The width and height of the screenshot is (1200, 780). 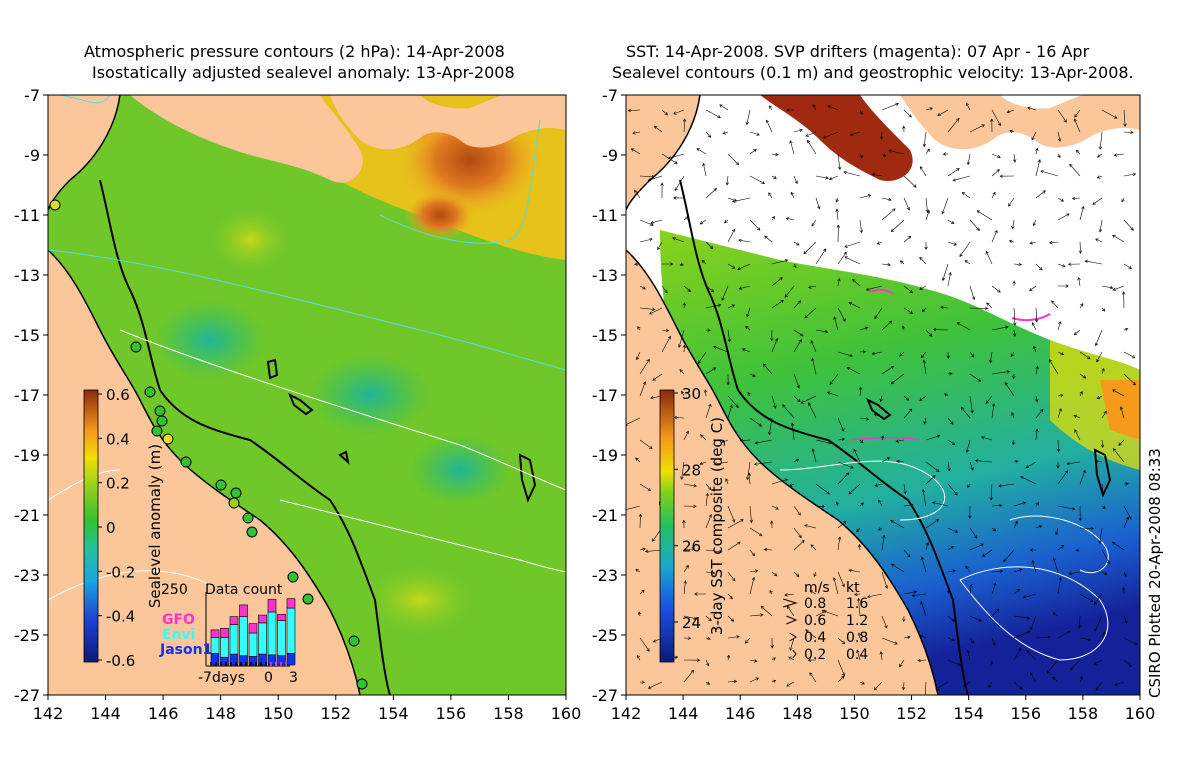 I want to click on left-colorbar-label: Sealevel anomaly (m), so click(x=155, y=526).